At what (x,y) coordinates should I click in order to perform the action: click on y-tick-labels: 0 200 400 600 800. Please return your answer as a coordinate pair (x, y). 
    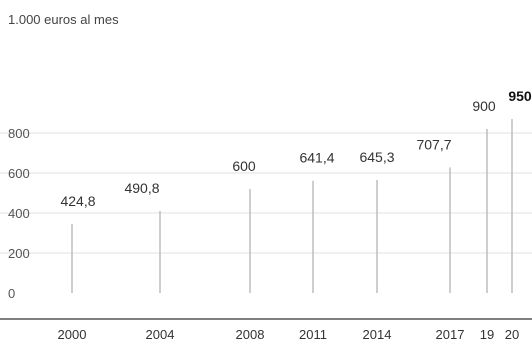
    Looking at the image, I should click on (19, 213).